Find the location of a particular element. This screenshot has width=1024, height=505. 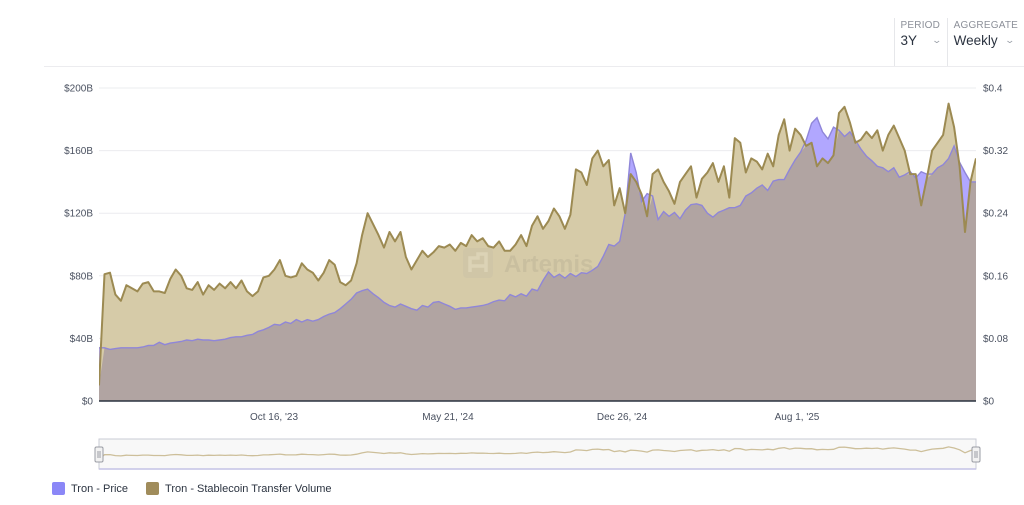

navigator-frame is located at coordinates (537, 454).